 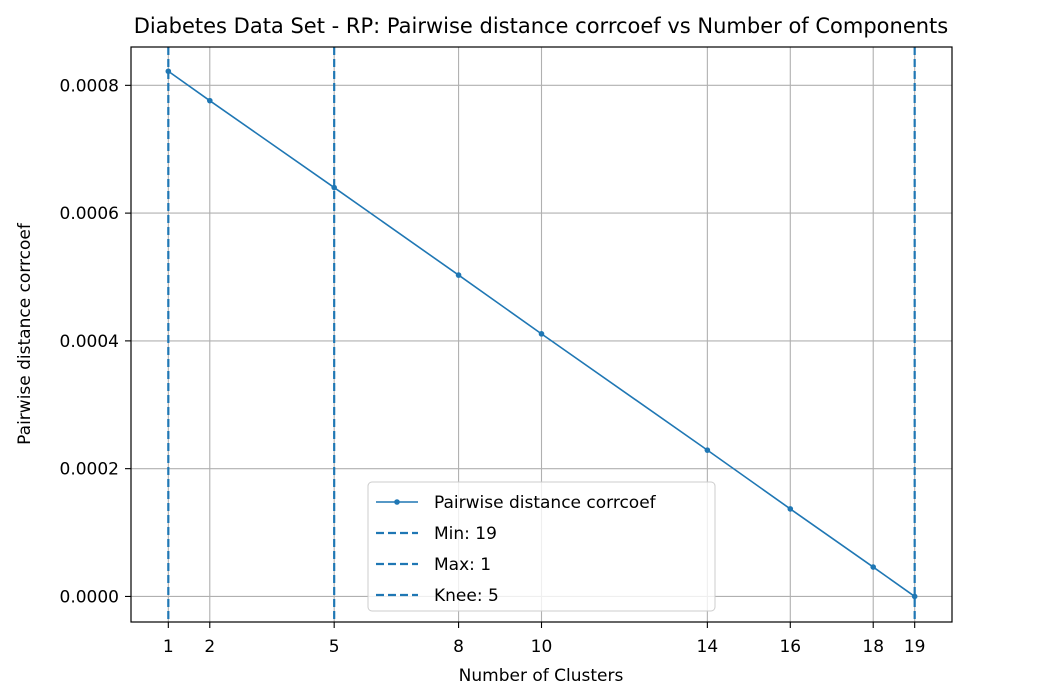 What do you see at coordinates (397, 502) in the screenshot?
I see `legend-swatch-marker` at bounding box center [397, 502].